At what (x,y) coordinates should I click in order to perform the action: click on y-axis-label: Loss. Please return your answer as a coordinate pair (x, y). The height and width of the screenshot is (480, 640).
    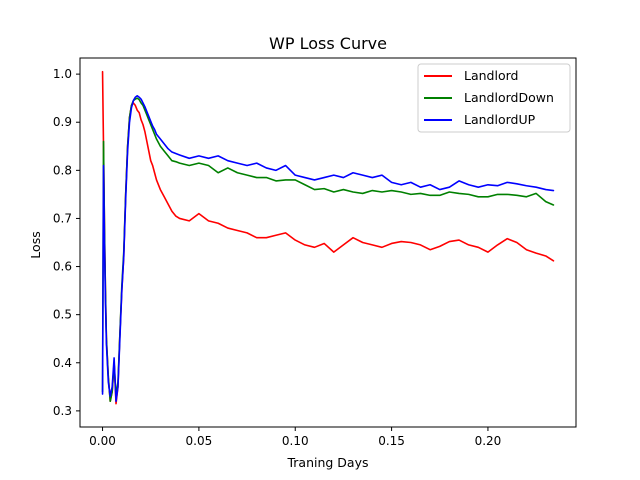
    Looking at the image, I should click on (35, 244).